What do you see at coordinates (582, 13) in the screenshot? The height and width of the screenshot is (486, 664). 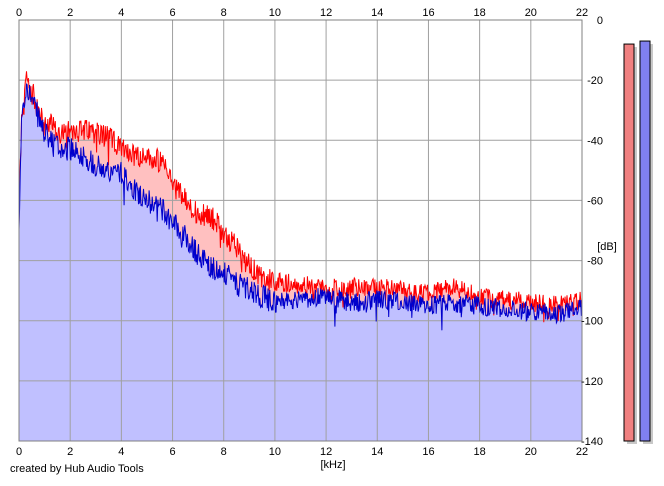 I see `x-tick-label-top: 22` at bounding box center [582, 13].